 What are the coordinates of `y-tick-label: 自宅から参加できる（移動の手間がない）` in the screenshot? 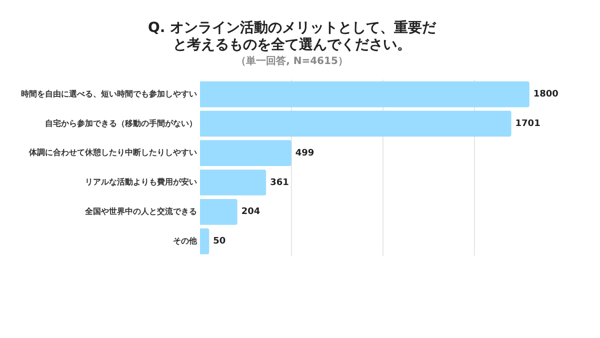 It's located at (121, 123).